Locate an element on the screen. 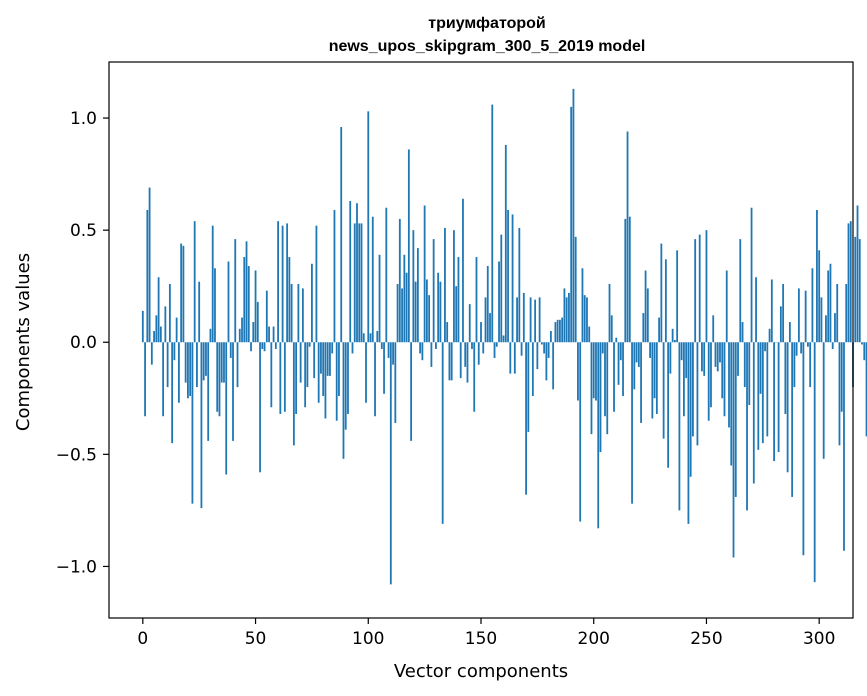 The height and width of the screenshot is (696, 867). y-tick-label: 1.0 is located at coordinates (83, 119).